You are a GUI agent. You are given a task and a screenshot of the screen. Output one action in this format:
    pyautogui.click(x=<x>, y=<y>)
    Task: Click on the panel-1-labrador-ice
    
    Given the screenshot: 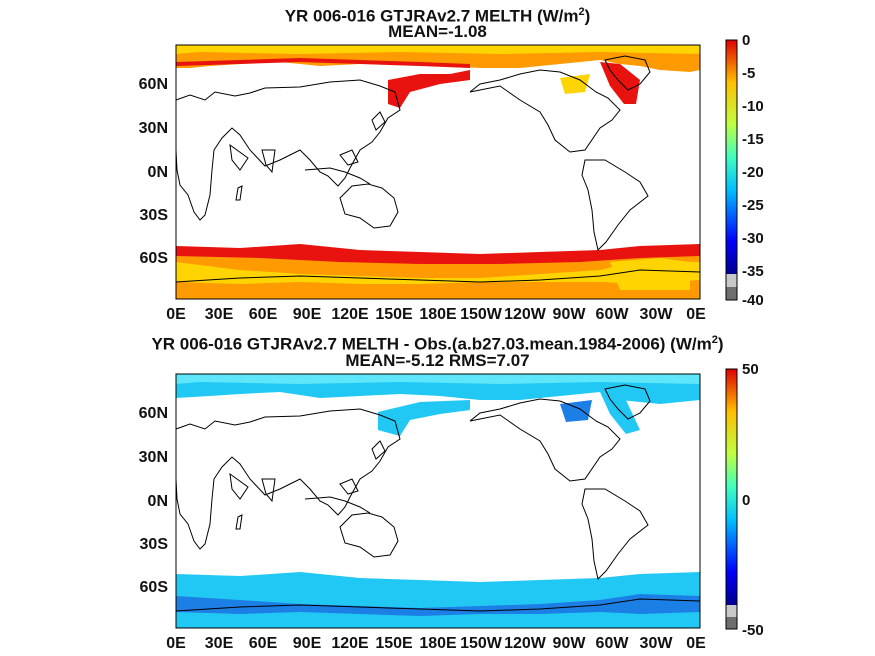 What is the action you would take?
    pyautogui.click(x=620, y=83)
    